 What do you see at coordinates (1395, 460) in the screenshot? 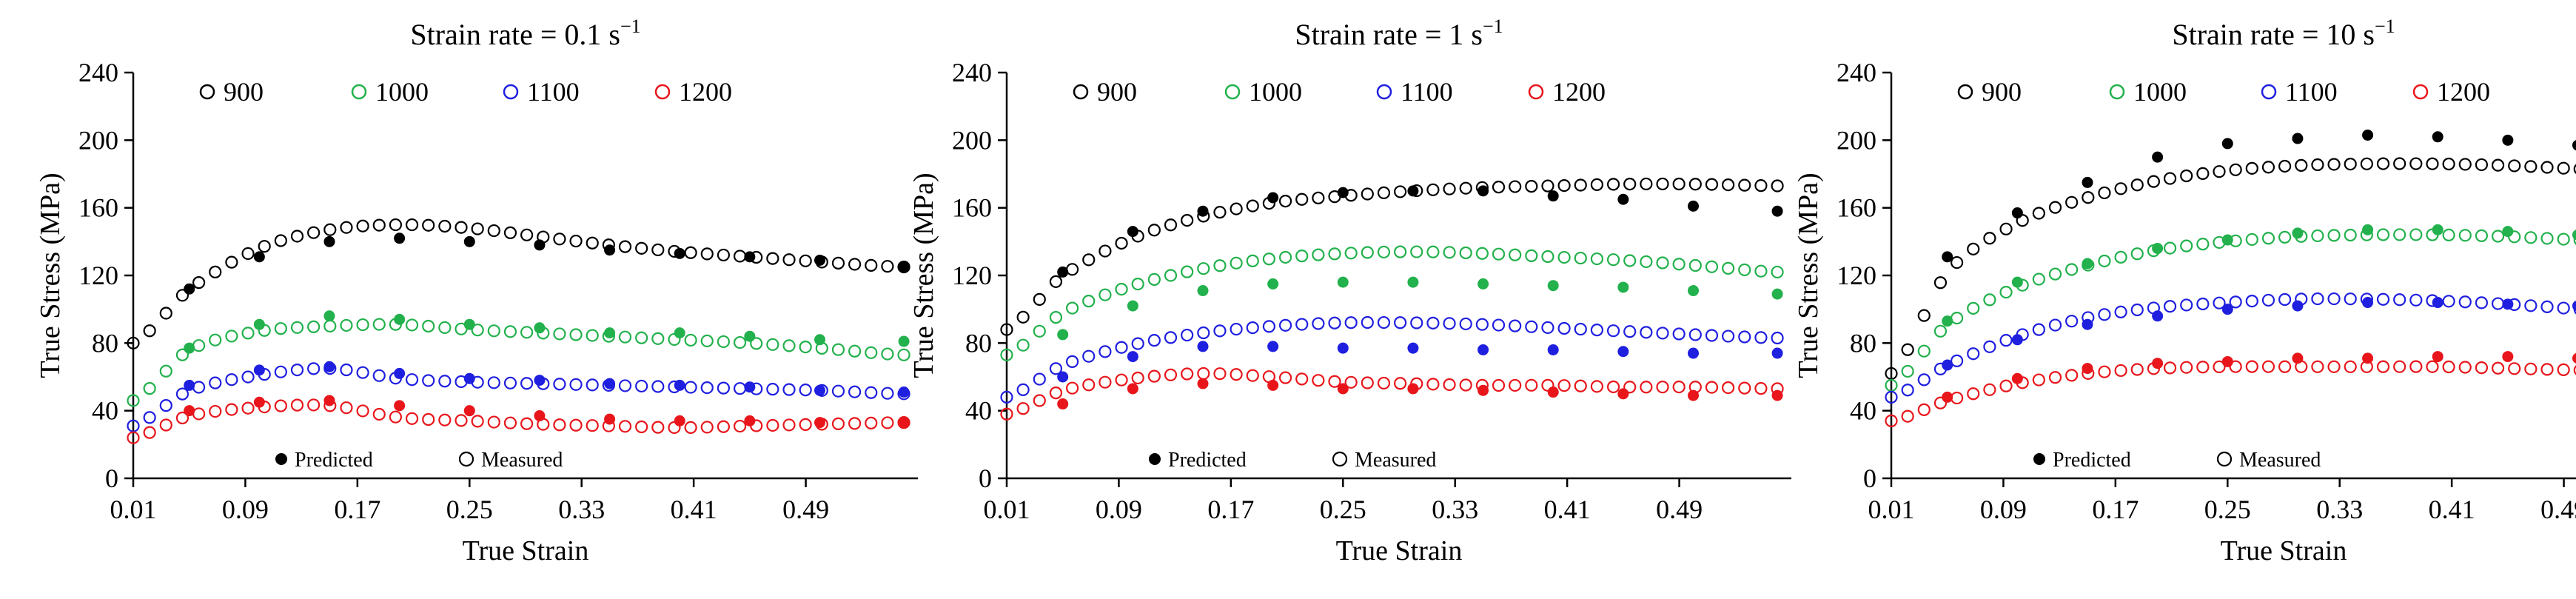
I see `legend-measured-label: Measured` at bounding box center [1395, 460].